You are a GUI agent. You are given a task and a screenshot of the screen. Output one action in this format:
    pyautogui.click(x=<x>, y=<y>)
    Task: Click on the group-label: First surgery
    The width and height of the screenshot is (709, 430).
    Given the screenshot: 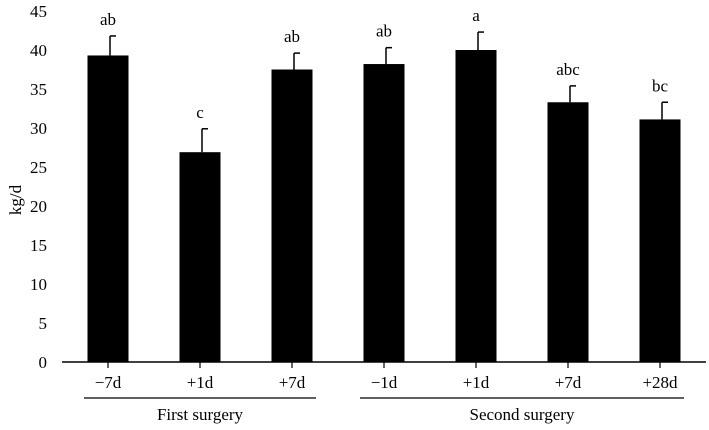 What is the action you would take?
    pyautogui.click(x=200, y=414)
    